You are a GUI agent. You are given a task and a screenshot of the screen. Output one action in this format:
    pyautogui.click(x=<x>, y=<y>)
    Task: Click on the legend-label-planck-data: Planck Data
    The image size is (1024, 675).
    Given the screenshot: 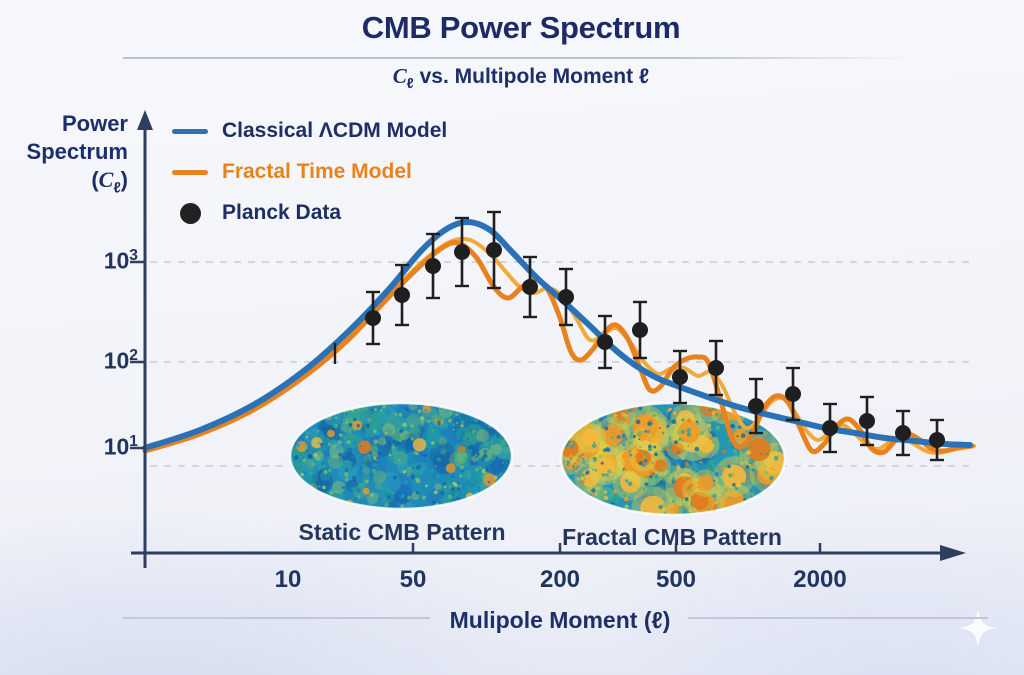 What is the action you would take?
    pyautogui.click(x=282, y=212)
    